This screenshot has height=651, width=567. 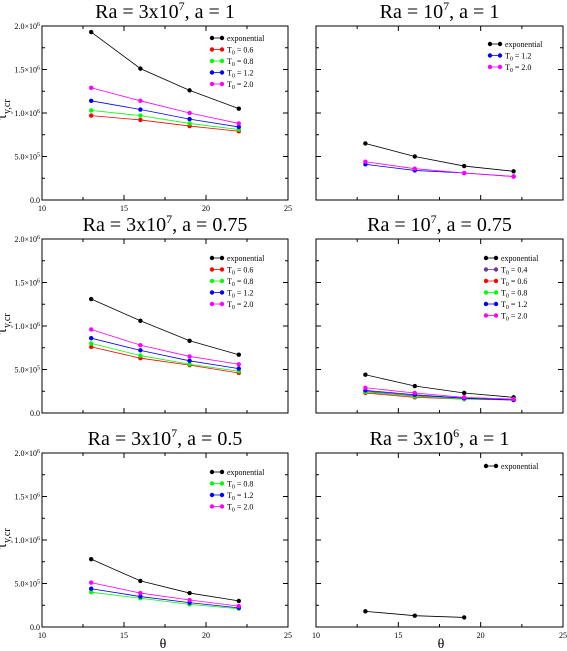 What do you see at coordinates (439, 540) in the screenshot?
I see `plot-frame` at bounding box center [439, 540].